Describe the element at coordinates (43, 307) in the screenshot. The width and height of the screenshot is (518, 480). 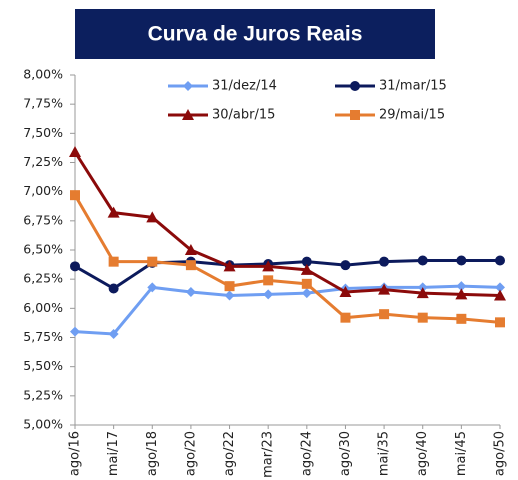
I see `y-tick-label: 6,00%` at that location.